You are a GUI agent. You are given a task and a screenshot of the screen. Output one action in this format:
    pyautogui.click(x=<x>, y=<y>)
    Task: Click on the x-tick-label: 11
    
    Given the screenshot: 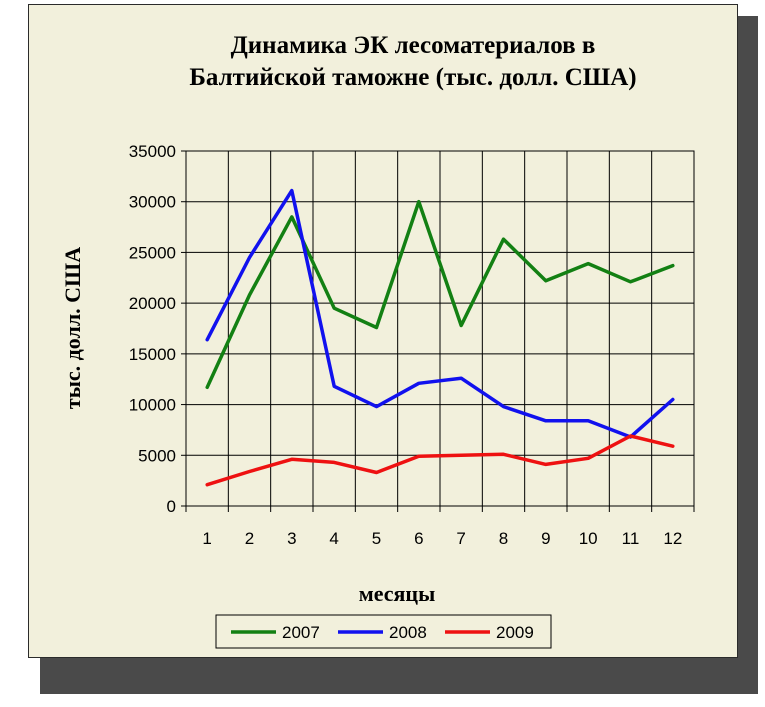 What is the action you would take?
    pyautogui.click(x=631, y=538)
    